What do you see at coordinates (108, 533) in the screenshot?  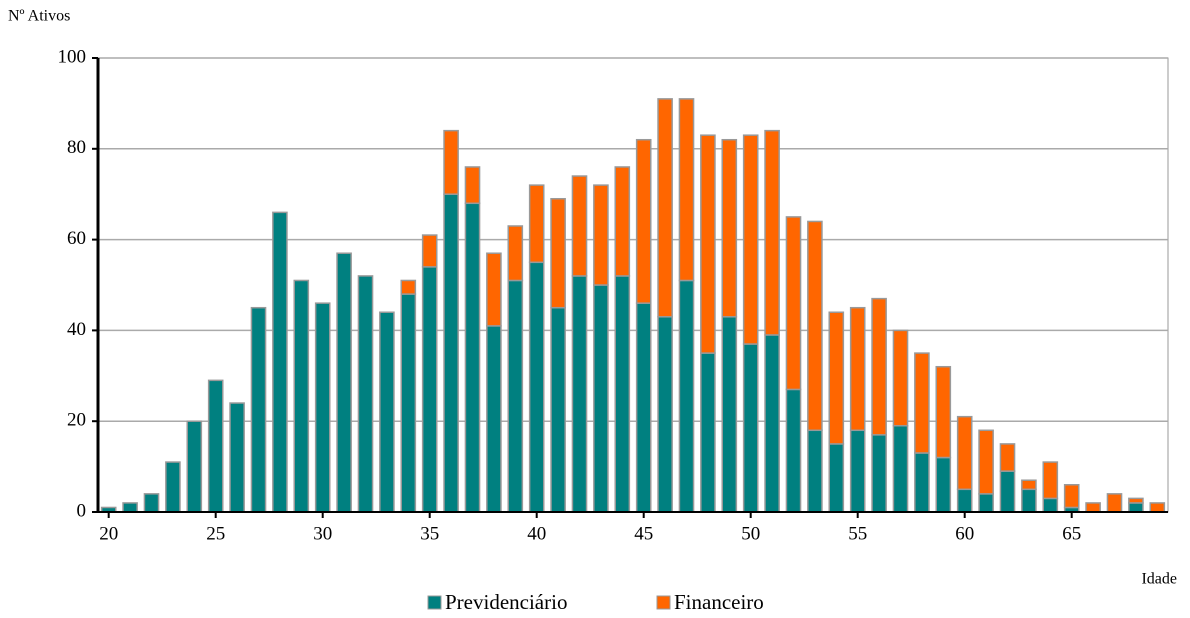 I see `x-tick-label: 20` at bounding box center [108, 533].